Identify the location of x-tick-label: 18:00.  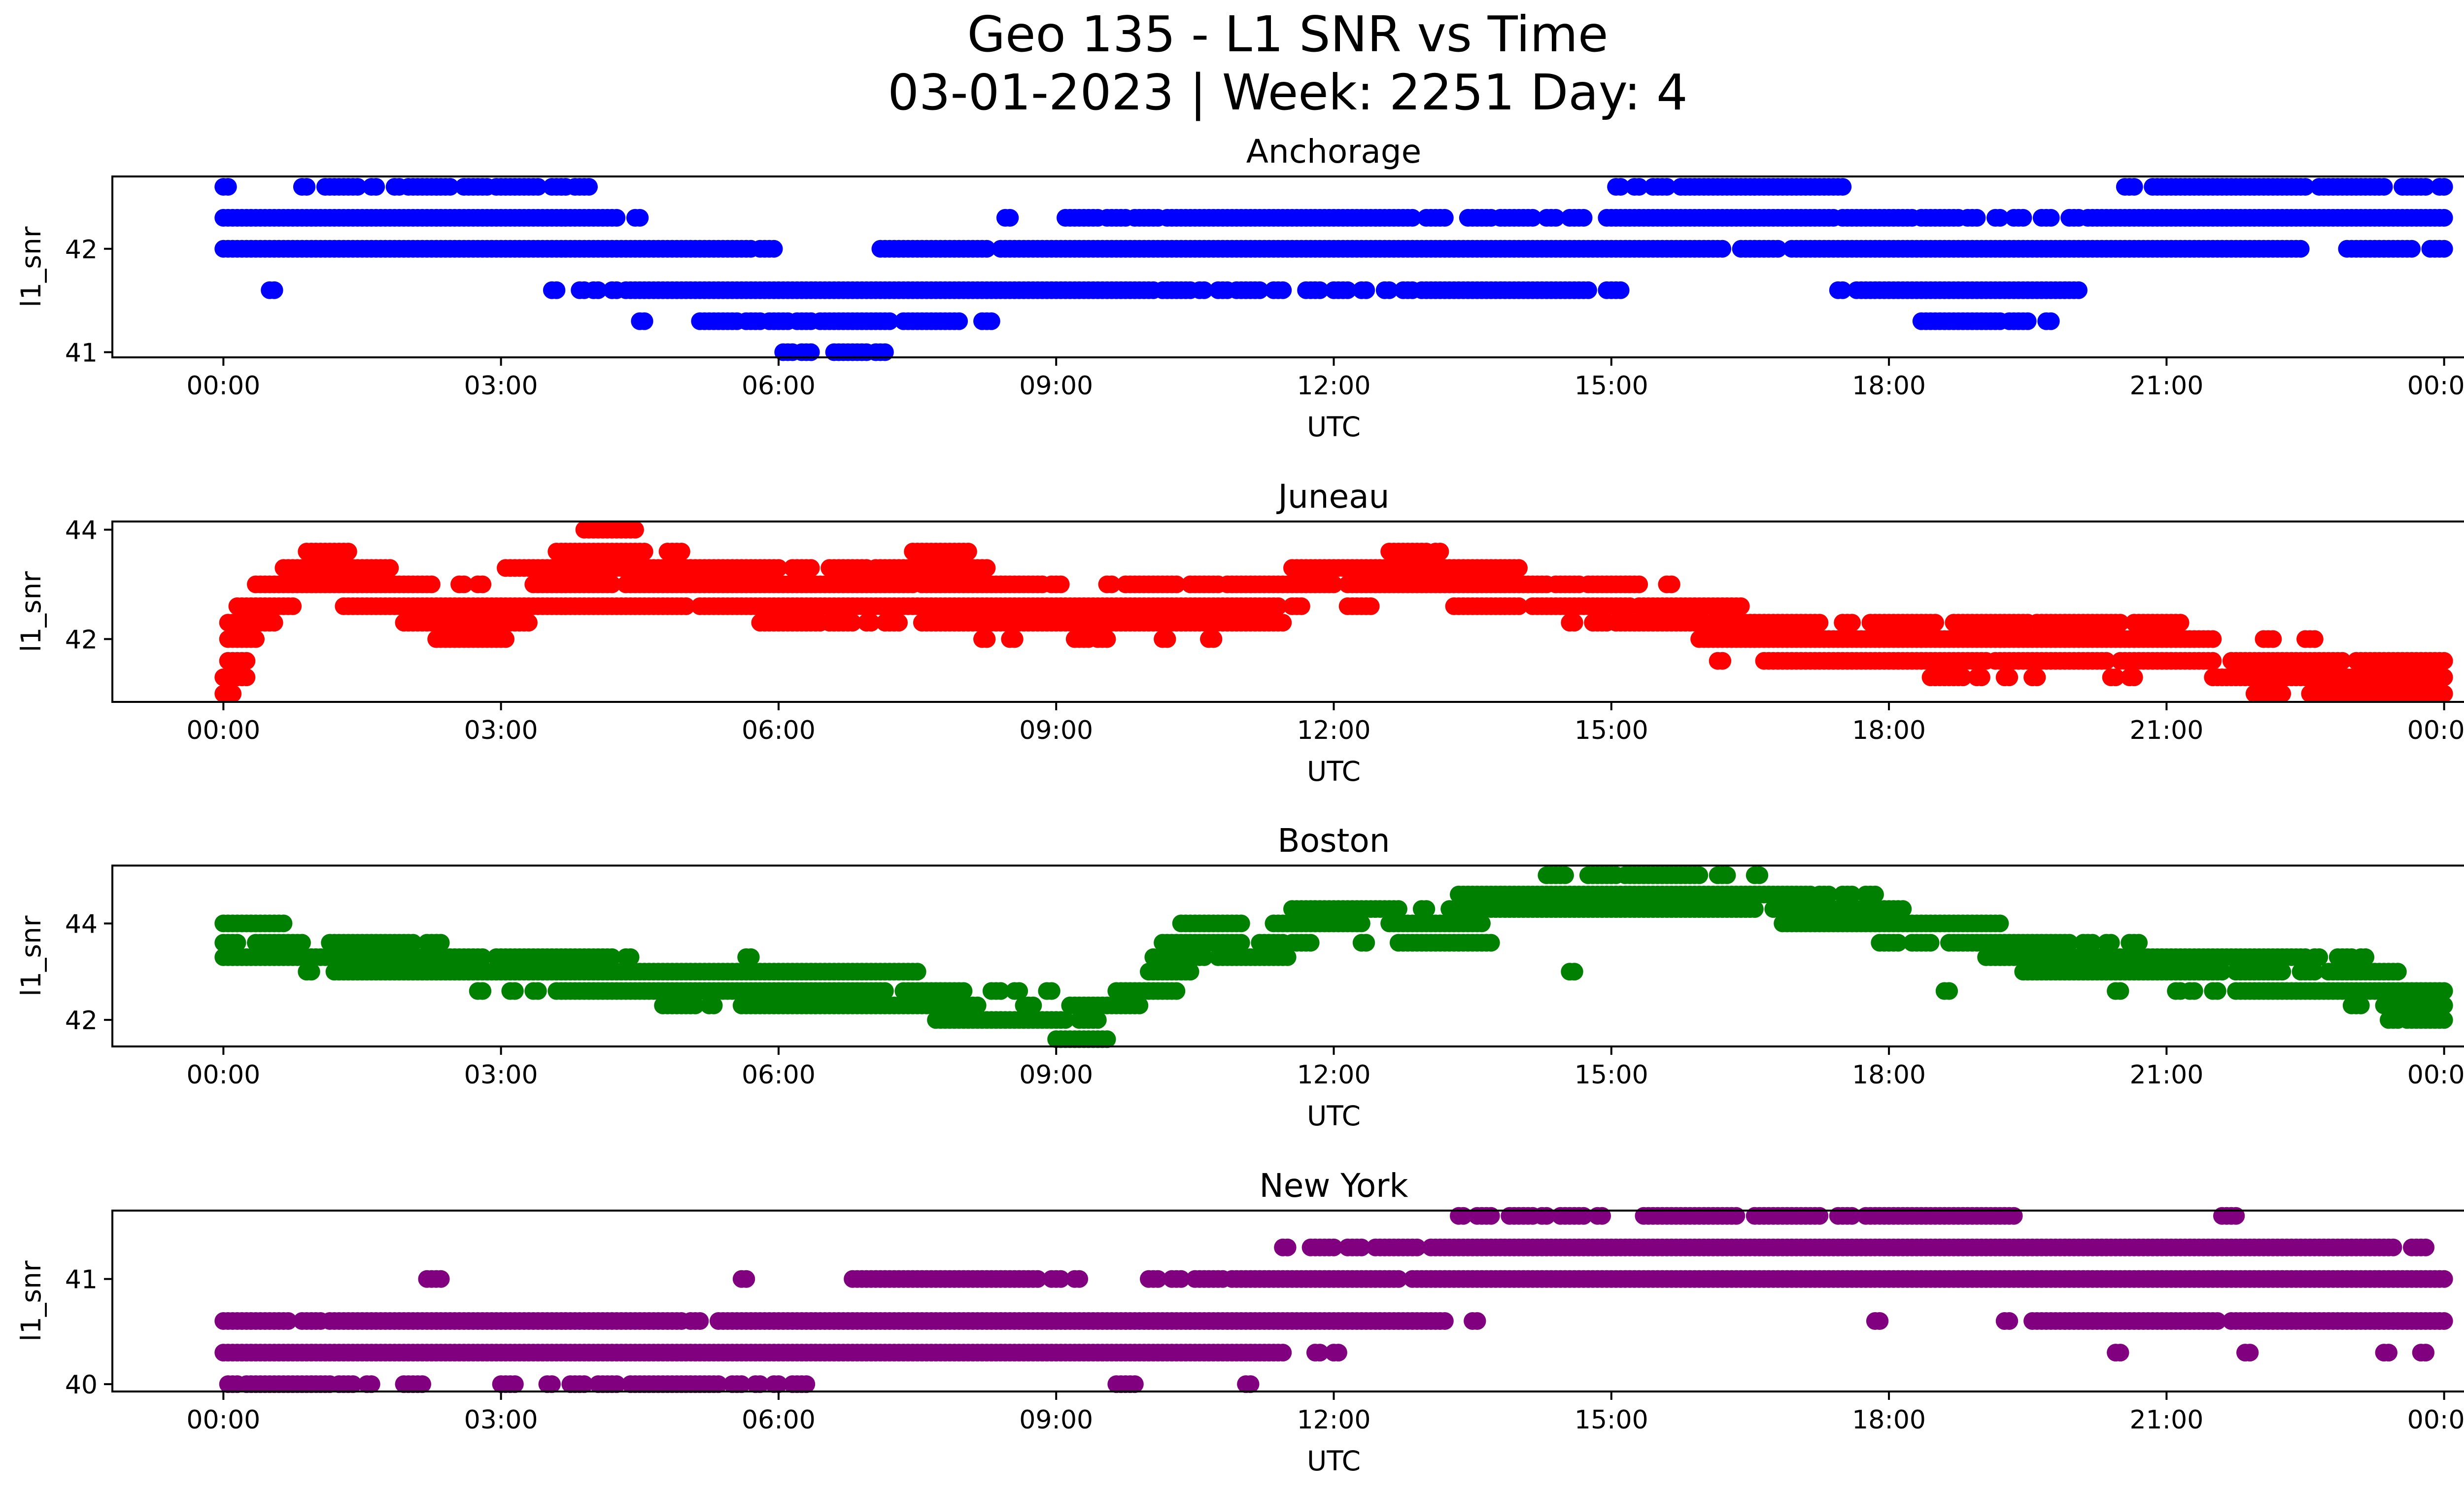
(1889, 730).